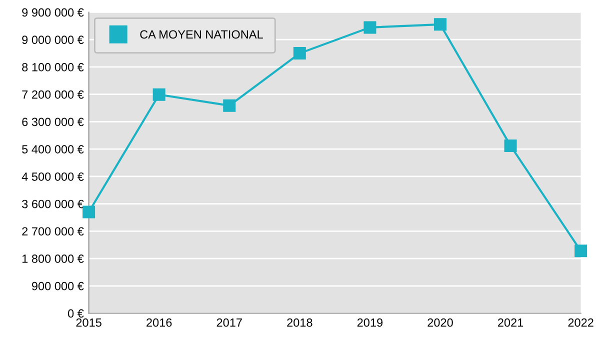 The width and height of the screenshot is (600, 350). Describe the element at coordinates (229, 322) in the screenshot. I see `x-tick-label: 2017` at that location.